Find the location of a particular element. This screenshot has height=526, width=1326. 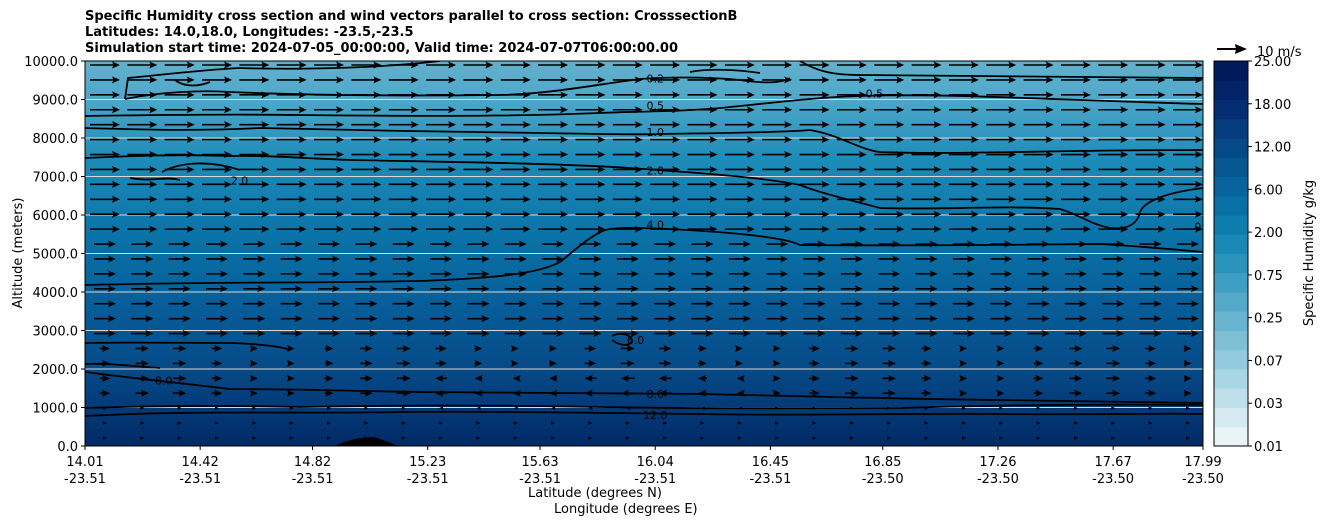

contour-label: 0.2 is located at coordinates (655, 78).